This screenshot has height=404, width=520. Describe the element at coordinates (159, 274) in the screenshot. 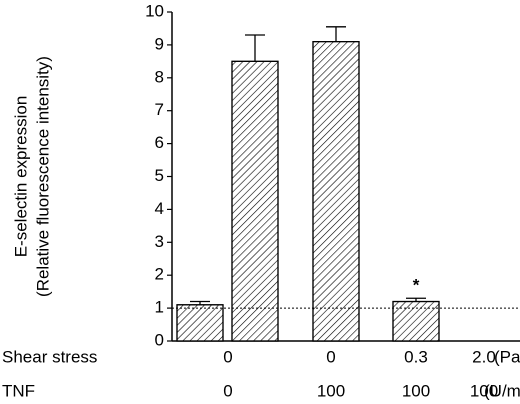

I see `y-tick-label: 2` at that location.